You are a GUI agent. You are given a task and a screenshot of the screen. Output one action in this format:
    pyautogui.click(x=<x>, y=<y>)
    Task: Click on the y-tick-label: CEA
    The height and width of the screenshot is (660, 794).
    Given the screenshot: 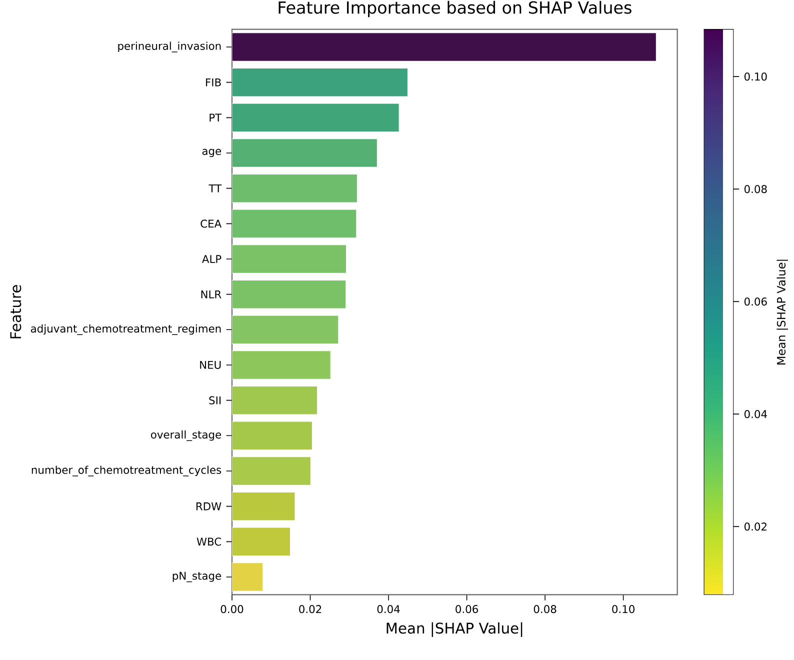 What is the action you would take?
    pyautogui.click(x=211, y=224)
    